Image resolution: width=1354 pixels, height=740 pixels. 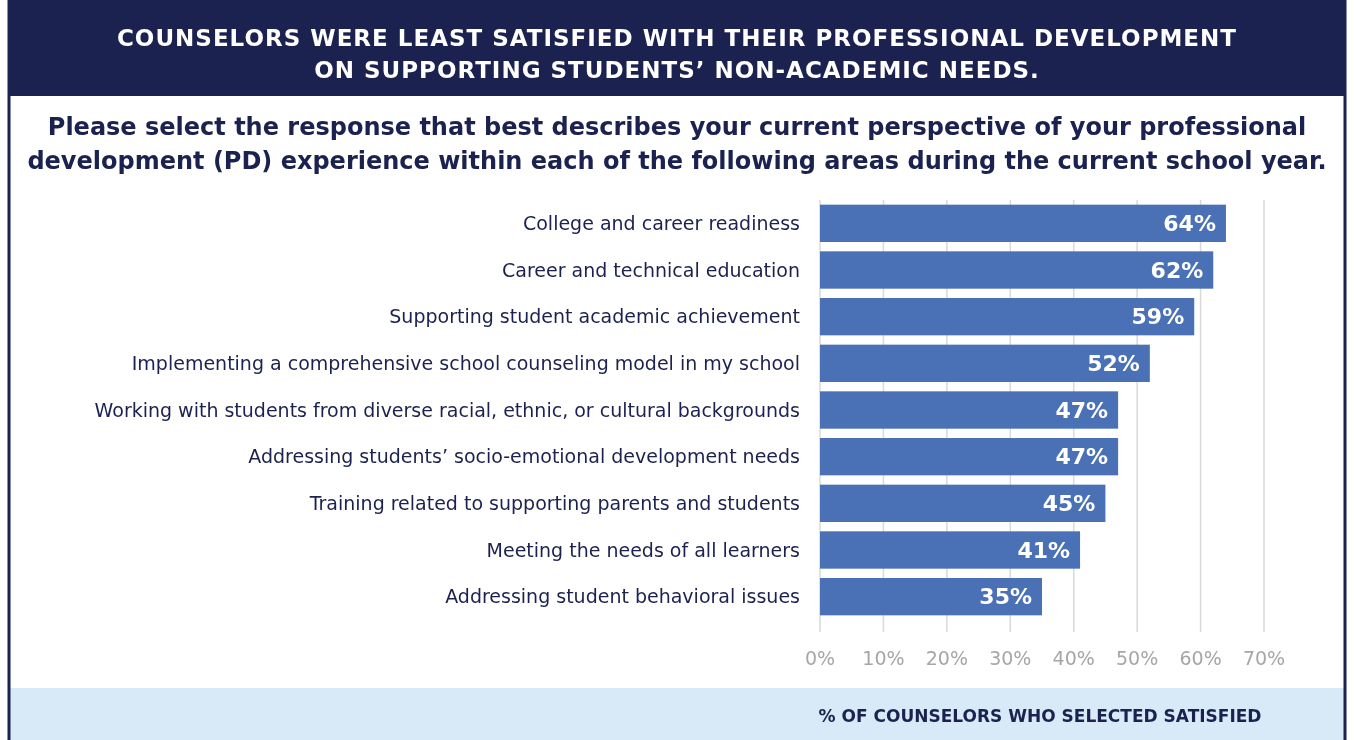 I want to click on data-label: 45%, so click(x=1069, y=504).